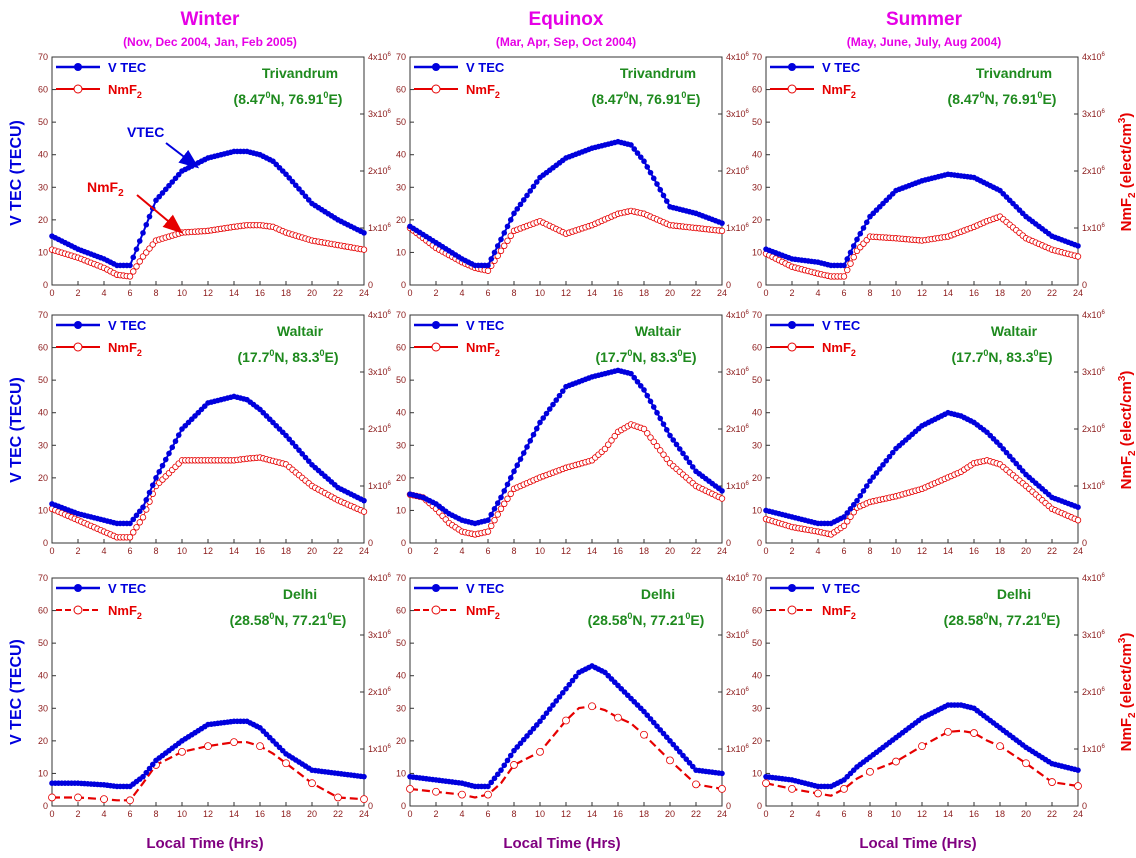 This screenshot has height=858, width=1136. I want to click on x-tick-label: 8, so click(869, 293).